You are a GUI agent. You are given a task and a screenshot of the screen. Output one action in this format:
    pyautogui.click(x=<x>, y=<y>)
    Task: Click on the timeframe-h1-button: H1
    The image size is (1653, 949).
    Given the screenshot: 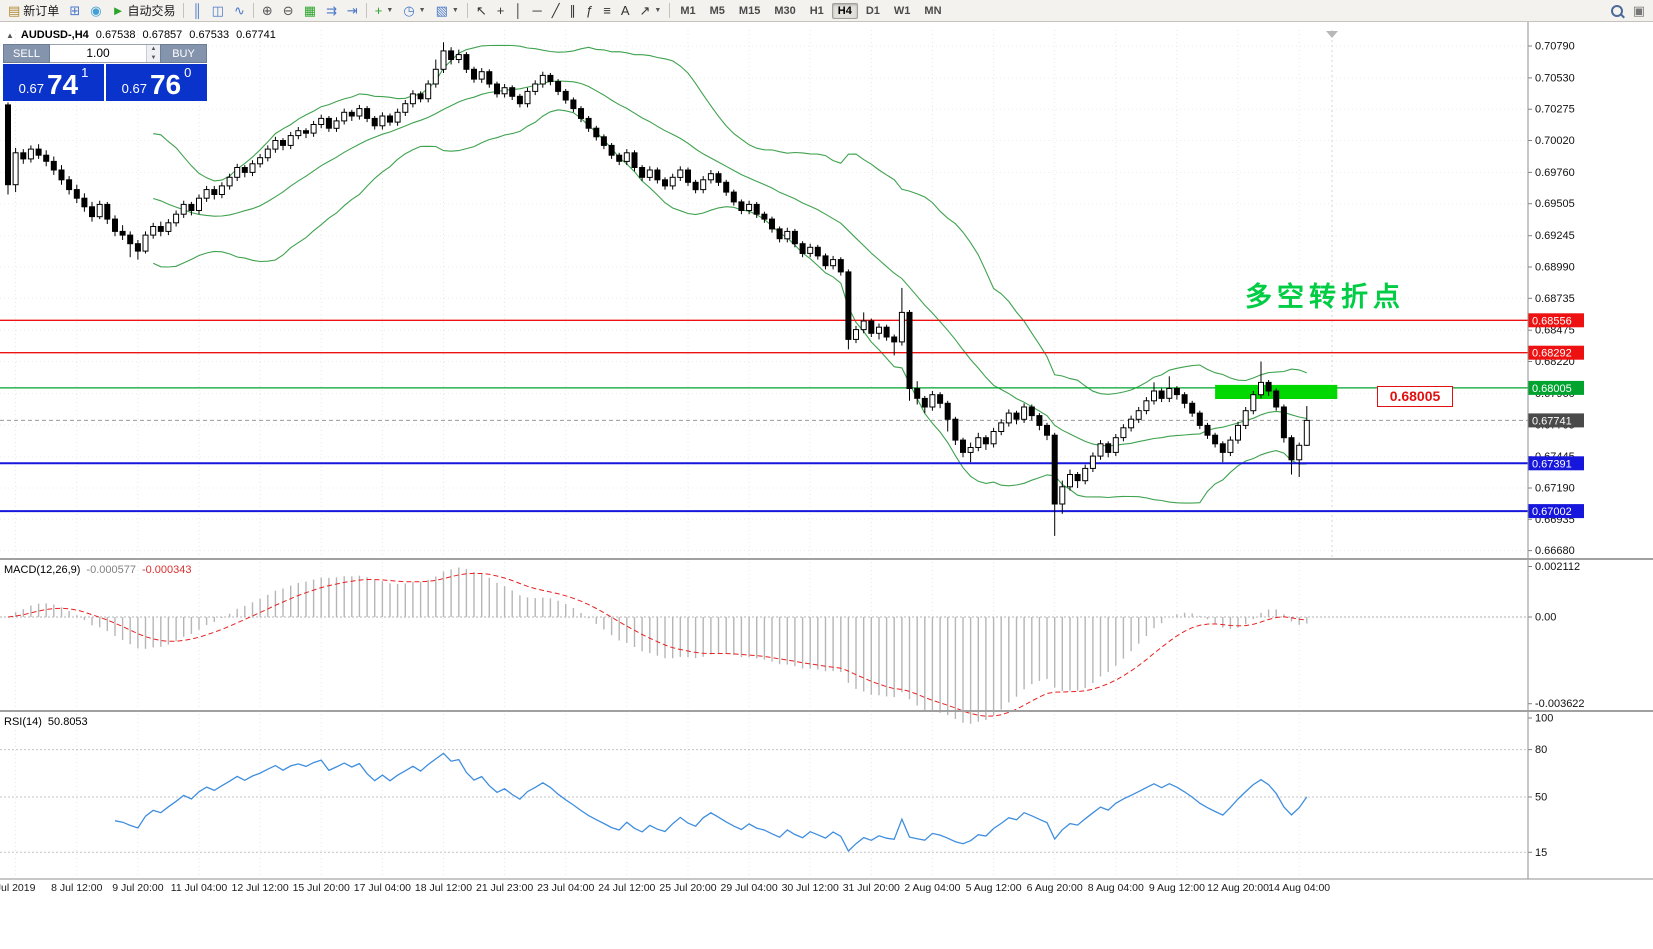 What is the action you would take?
    pyautogui.click(x=816, y=10)
    